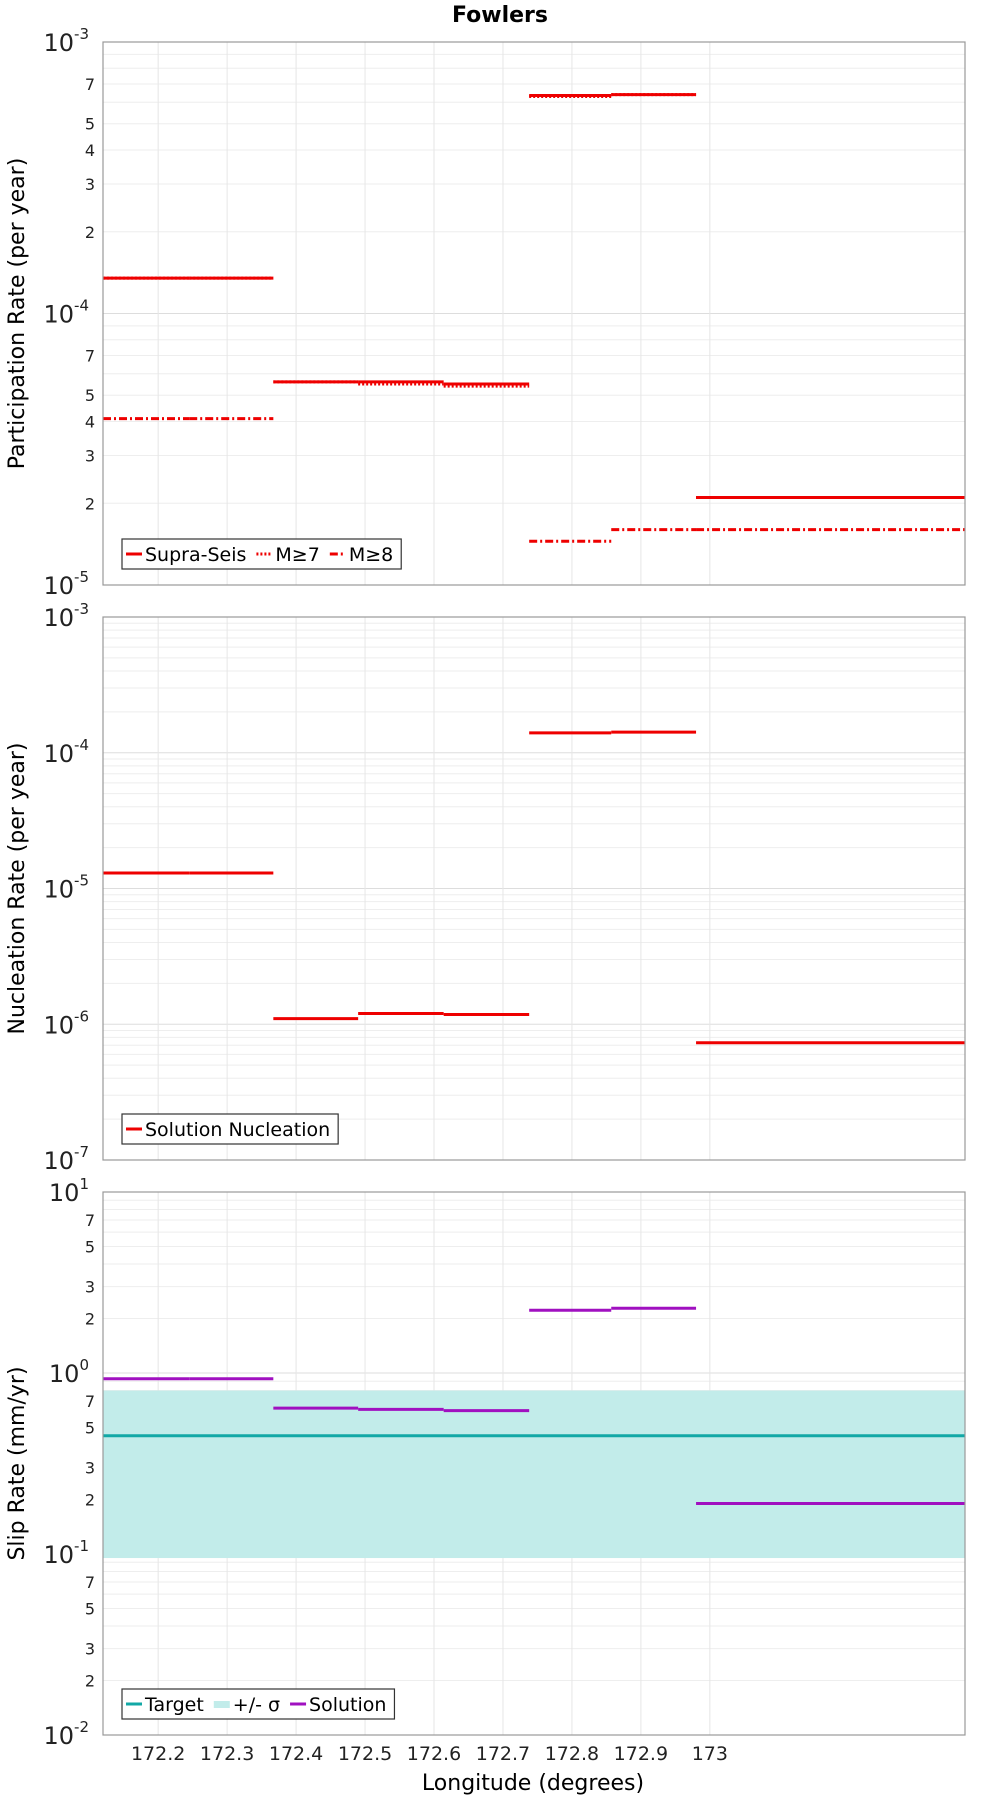 The width and height of the screenshot is (1000, 1800). What do you see at coordinates (174, 1705) in the screenshot?
I see `legend-label: Target` at bounding box center [174, 1705].